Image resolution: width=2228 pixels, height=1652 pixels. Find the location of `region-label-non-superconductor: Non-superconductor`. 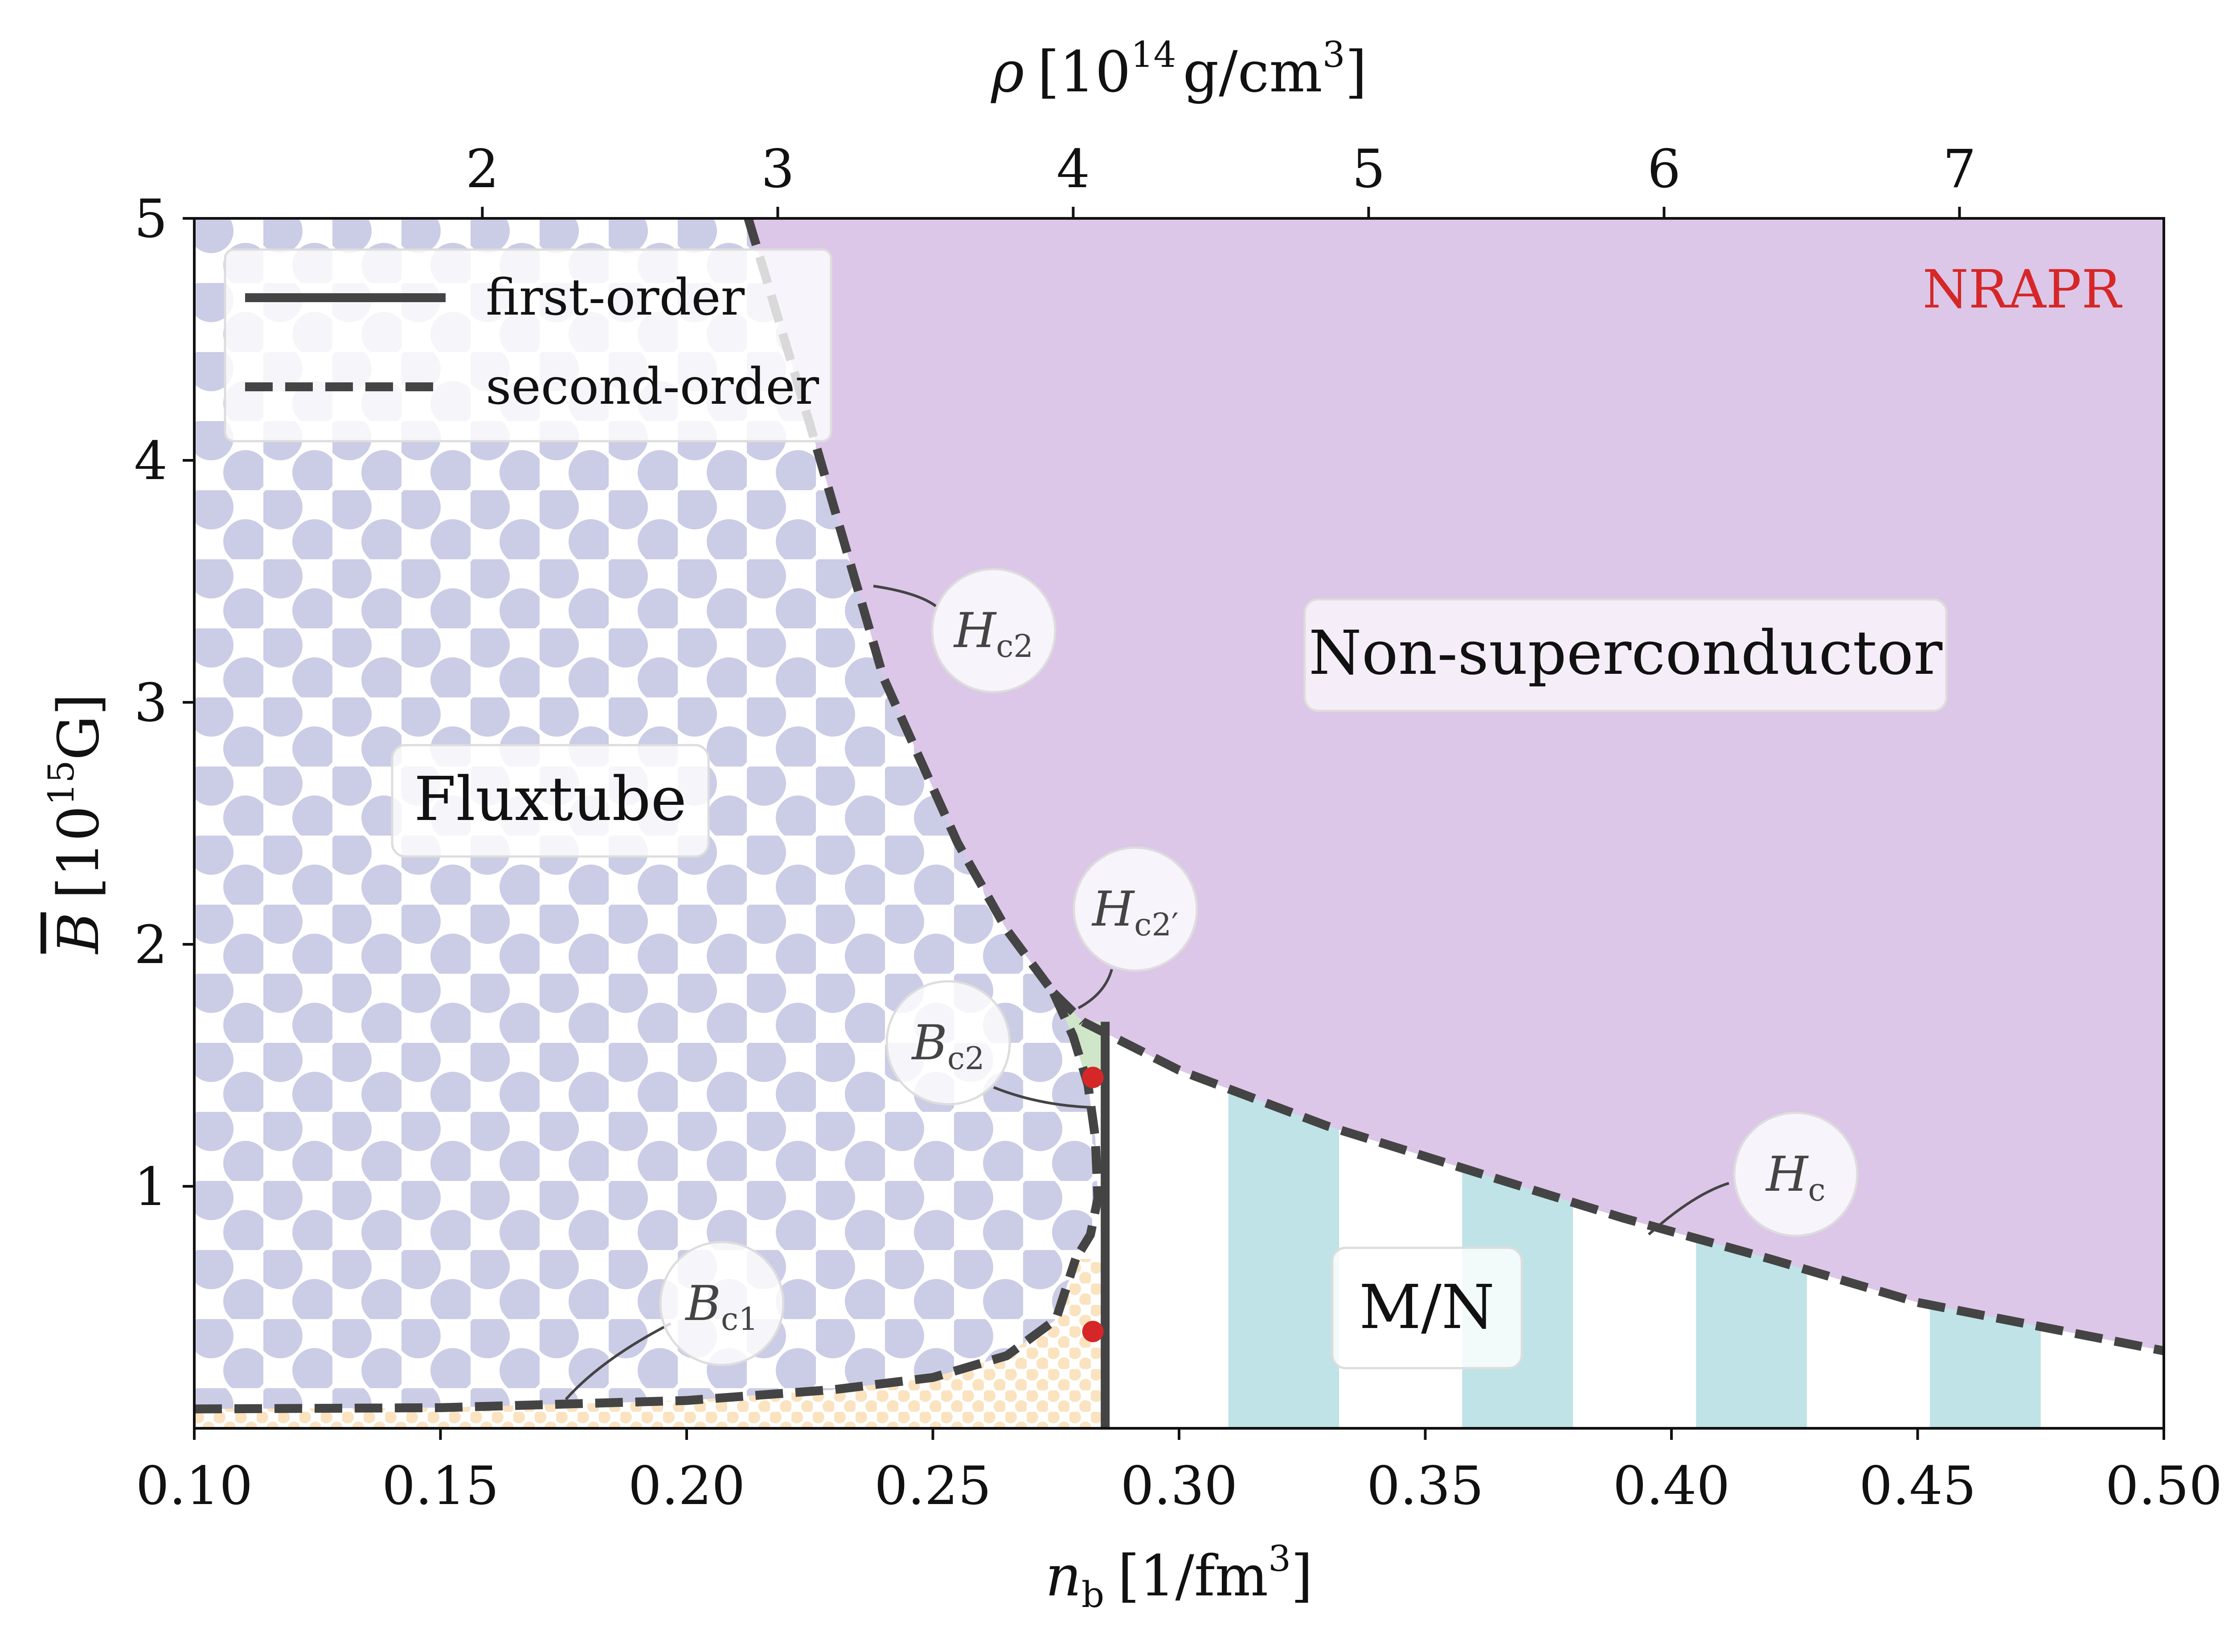

region-label-non-superconductor: Non-superconductor is located at coordinates (1625, 655).